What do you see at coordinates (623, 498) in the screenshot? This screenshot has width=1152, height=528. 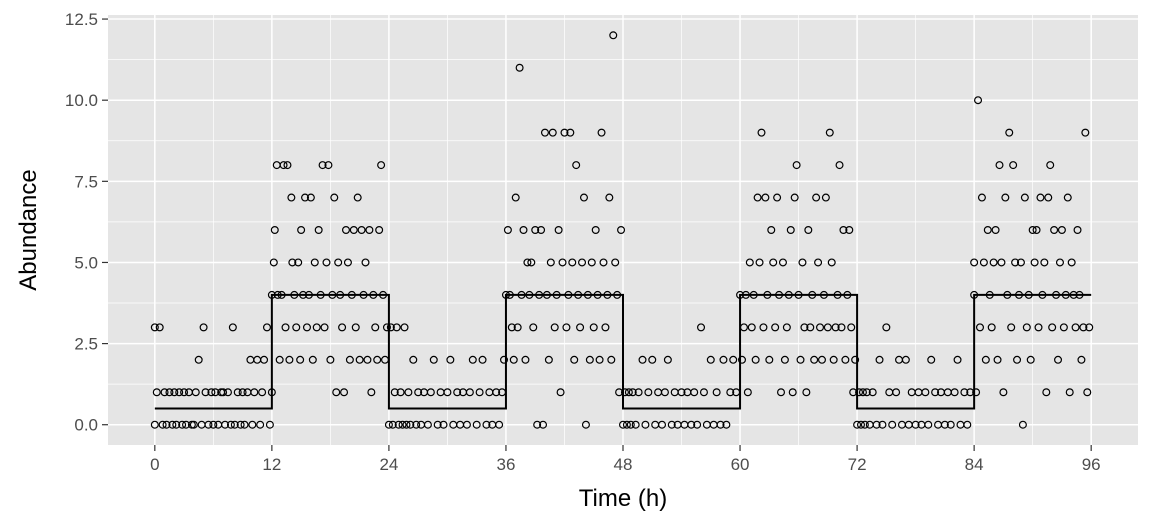 I see `x-axis-title: Time (h)` at bounding box center [623, 498].